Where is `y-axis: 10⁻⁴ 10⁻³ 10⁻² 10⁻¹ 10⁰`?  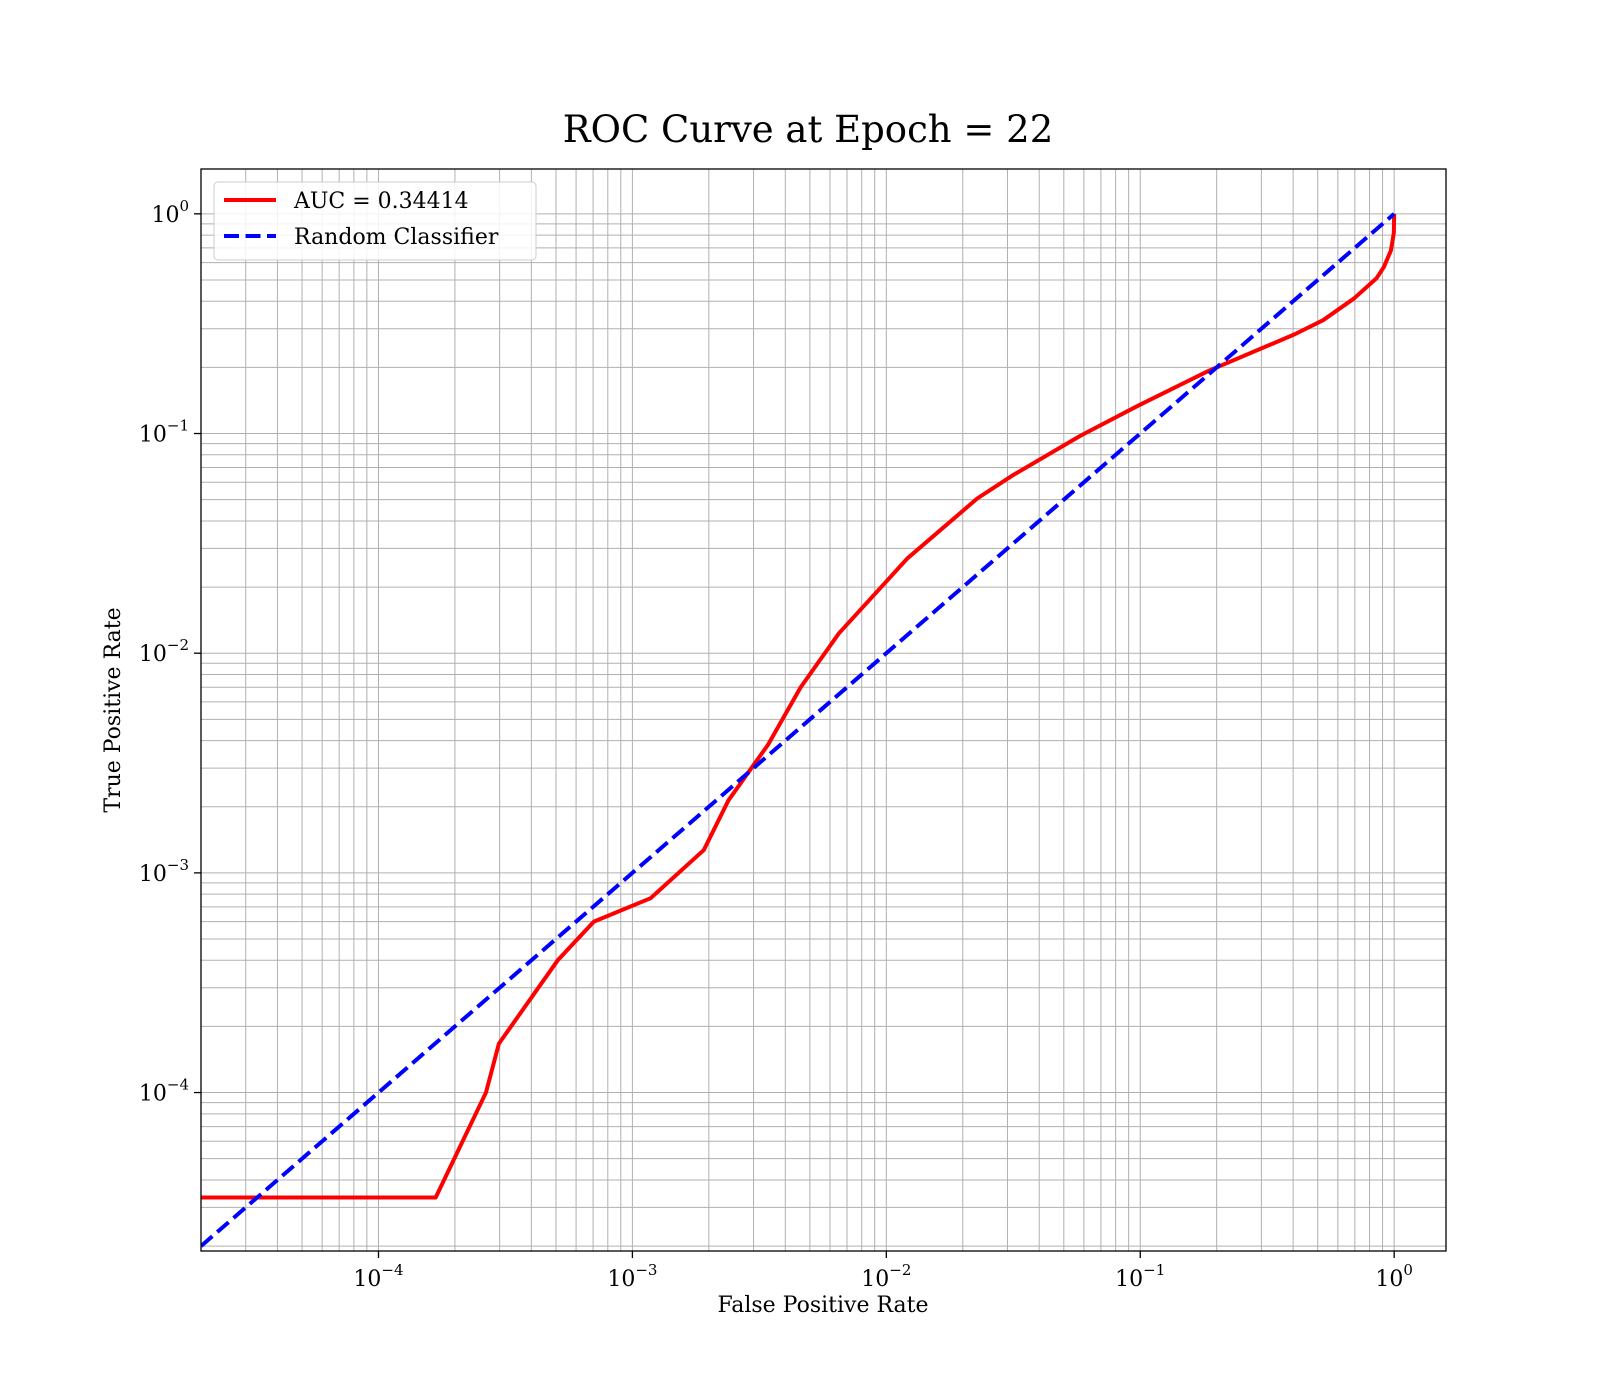 y-axis: 10⁻⁴ 10⁻³ 10⁻² 10⁻¹ 10⁰ is located at coordinates (170, 652).